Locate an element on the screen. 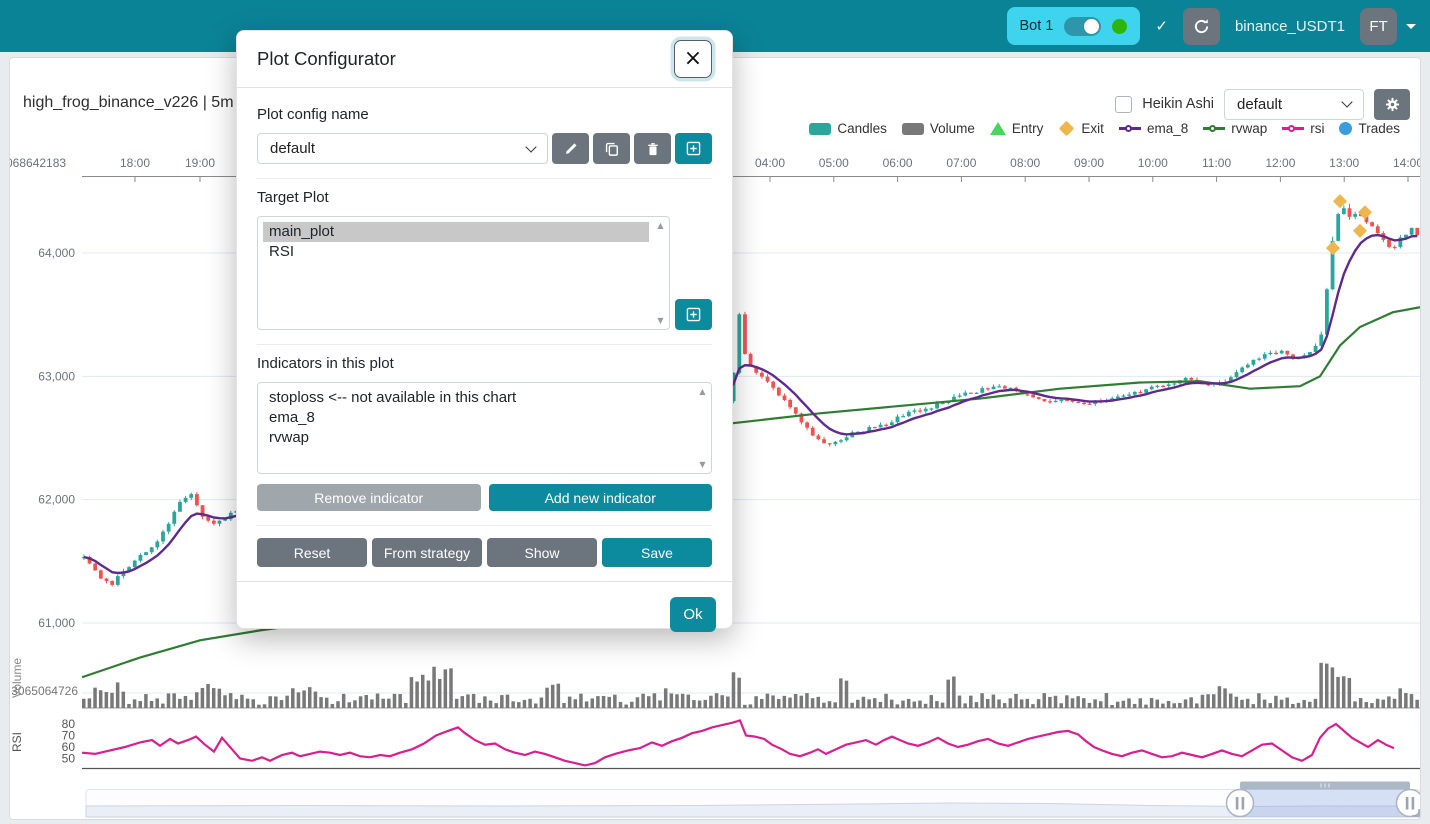  exchange-account-label: binance_USDT1 is located at coordinates (1289, 26).